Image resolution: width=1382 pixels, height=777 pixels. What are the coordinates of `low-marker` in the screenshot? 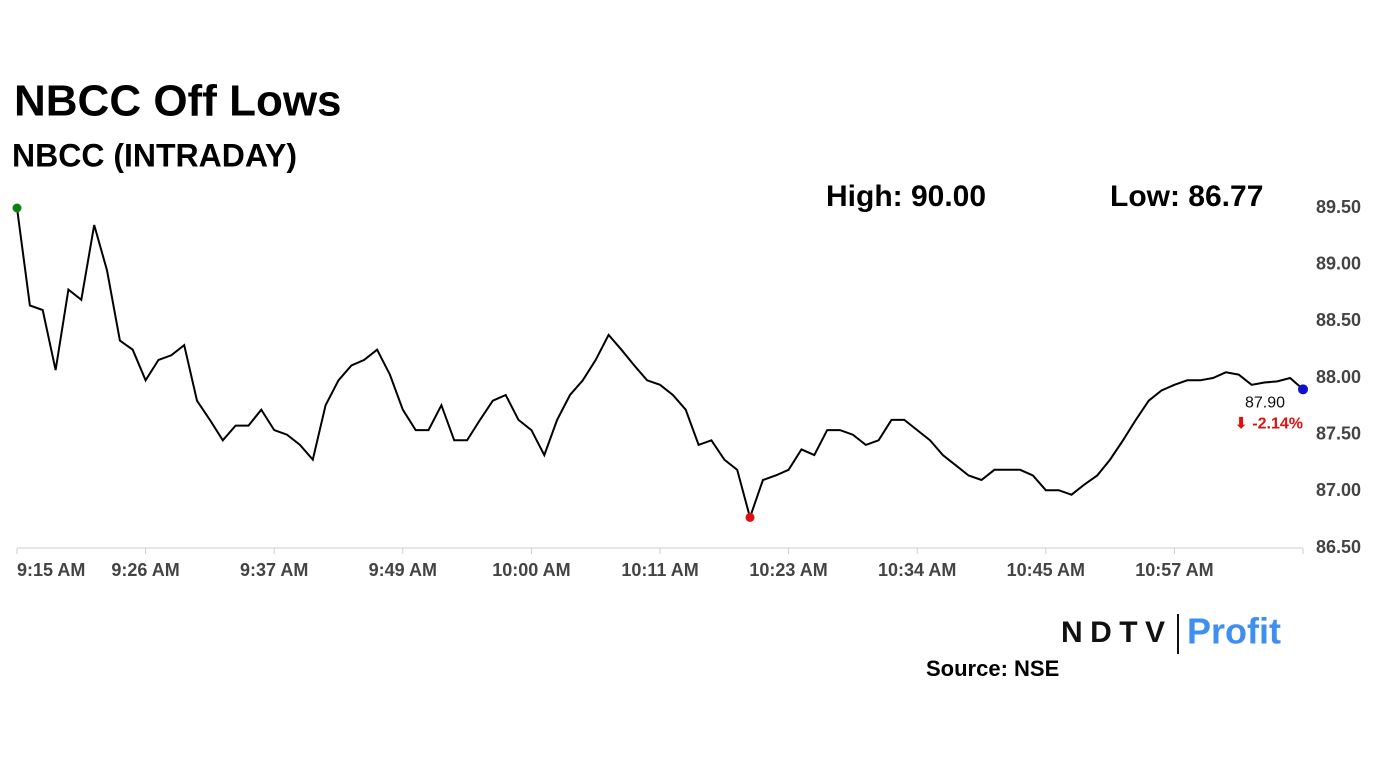 It's located at (750, 517).